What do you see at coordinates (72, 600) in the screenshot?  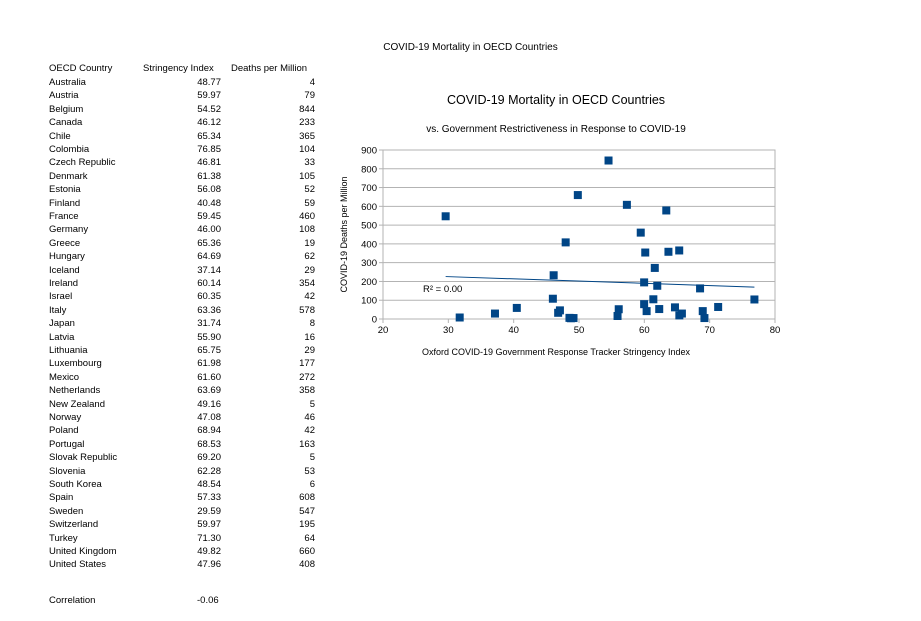 I see `correlation-label: Correlation` at bounding box center [72, 600].